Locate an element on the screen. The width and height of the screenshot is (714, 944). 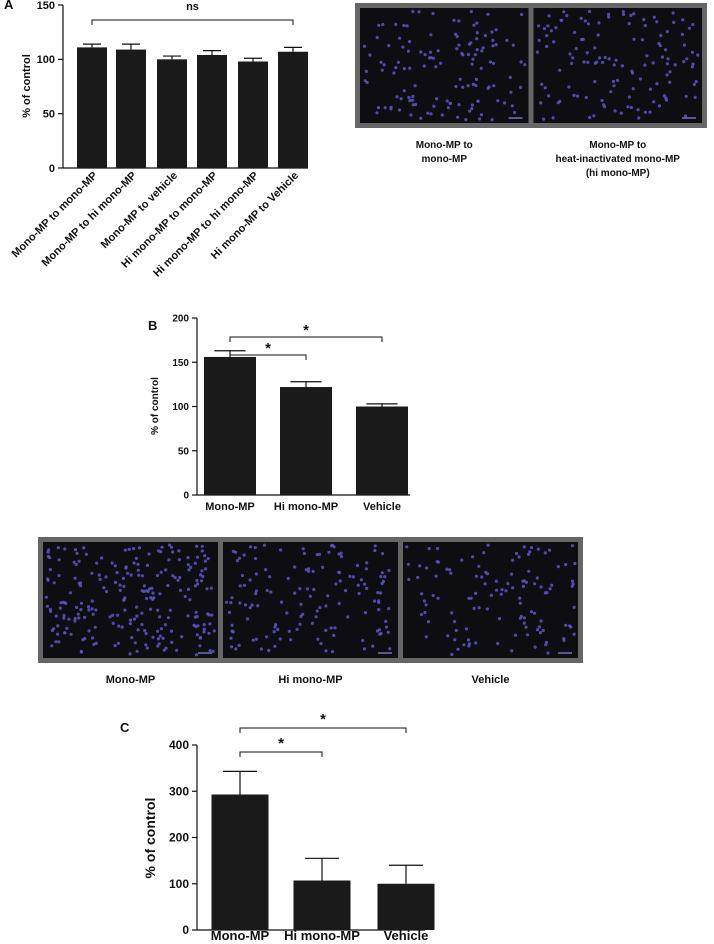
bracket-line is located at coordinates (306, 339).